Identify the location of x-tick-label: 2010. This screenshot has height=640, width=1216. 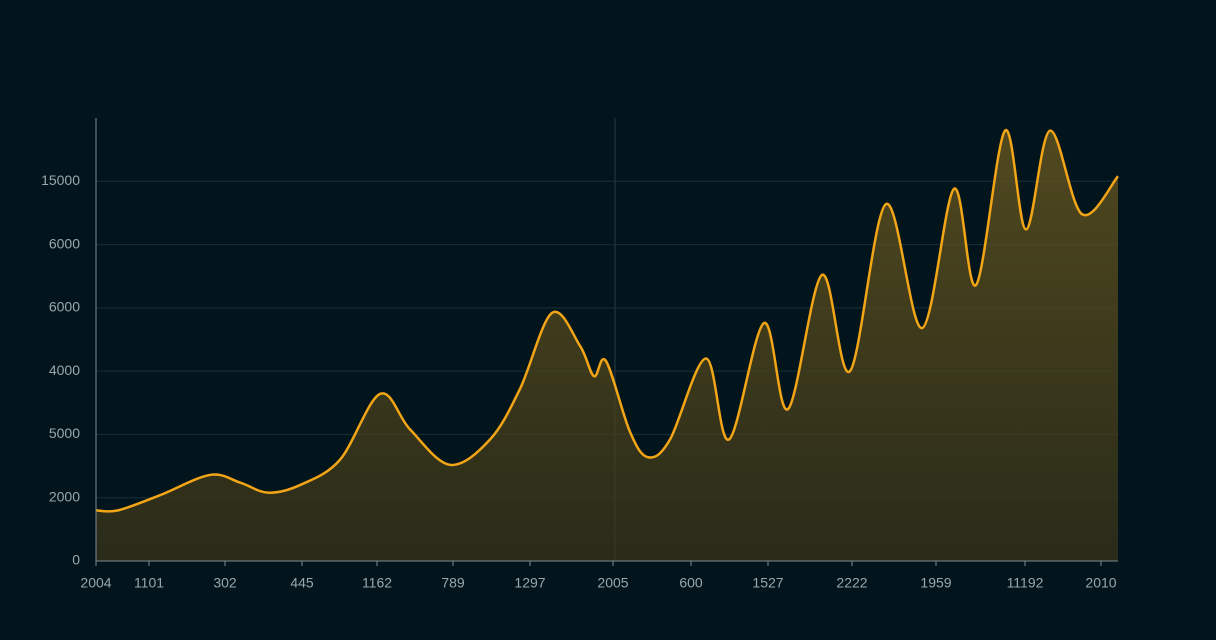
(1100, 583).